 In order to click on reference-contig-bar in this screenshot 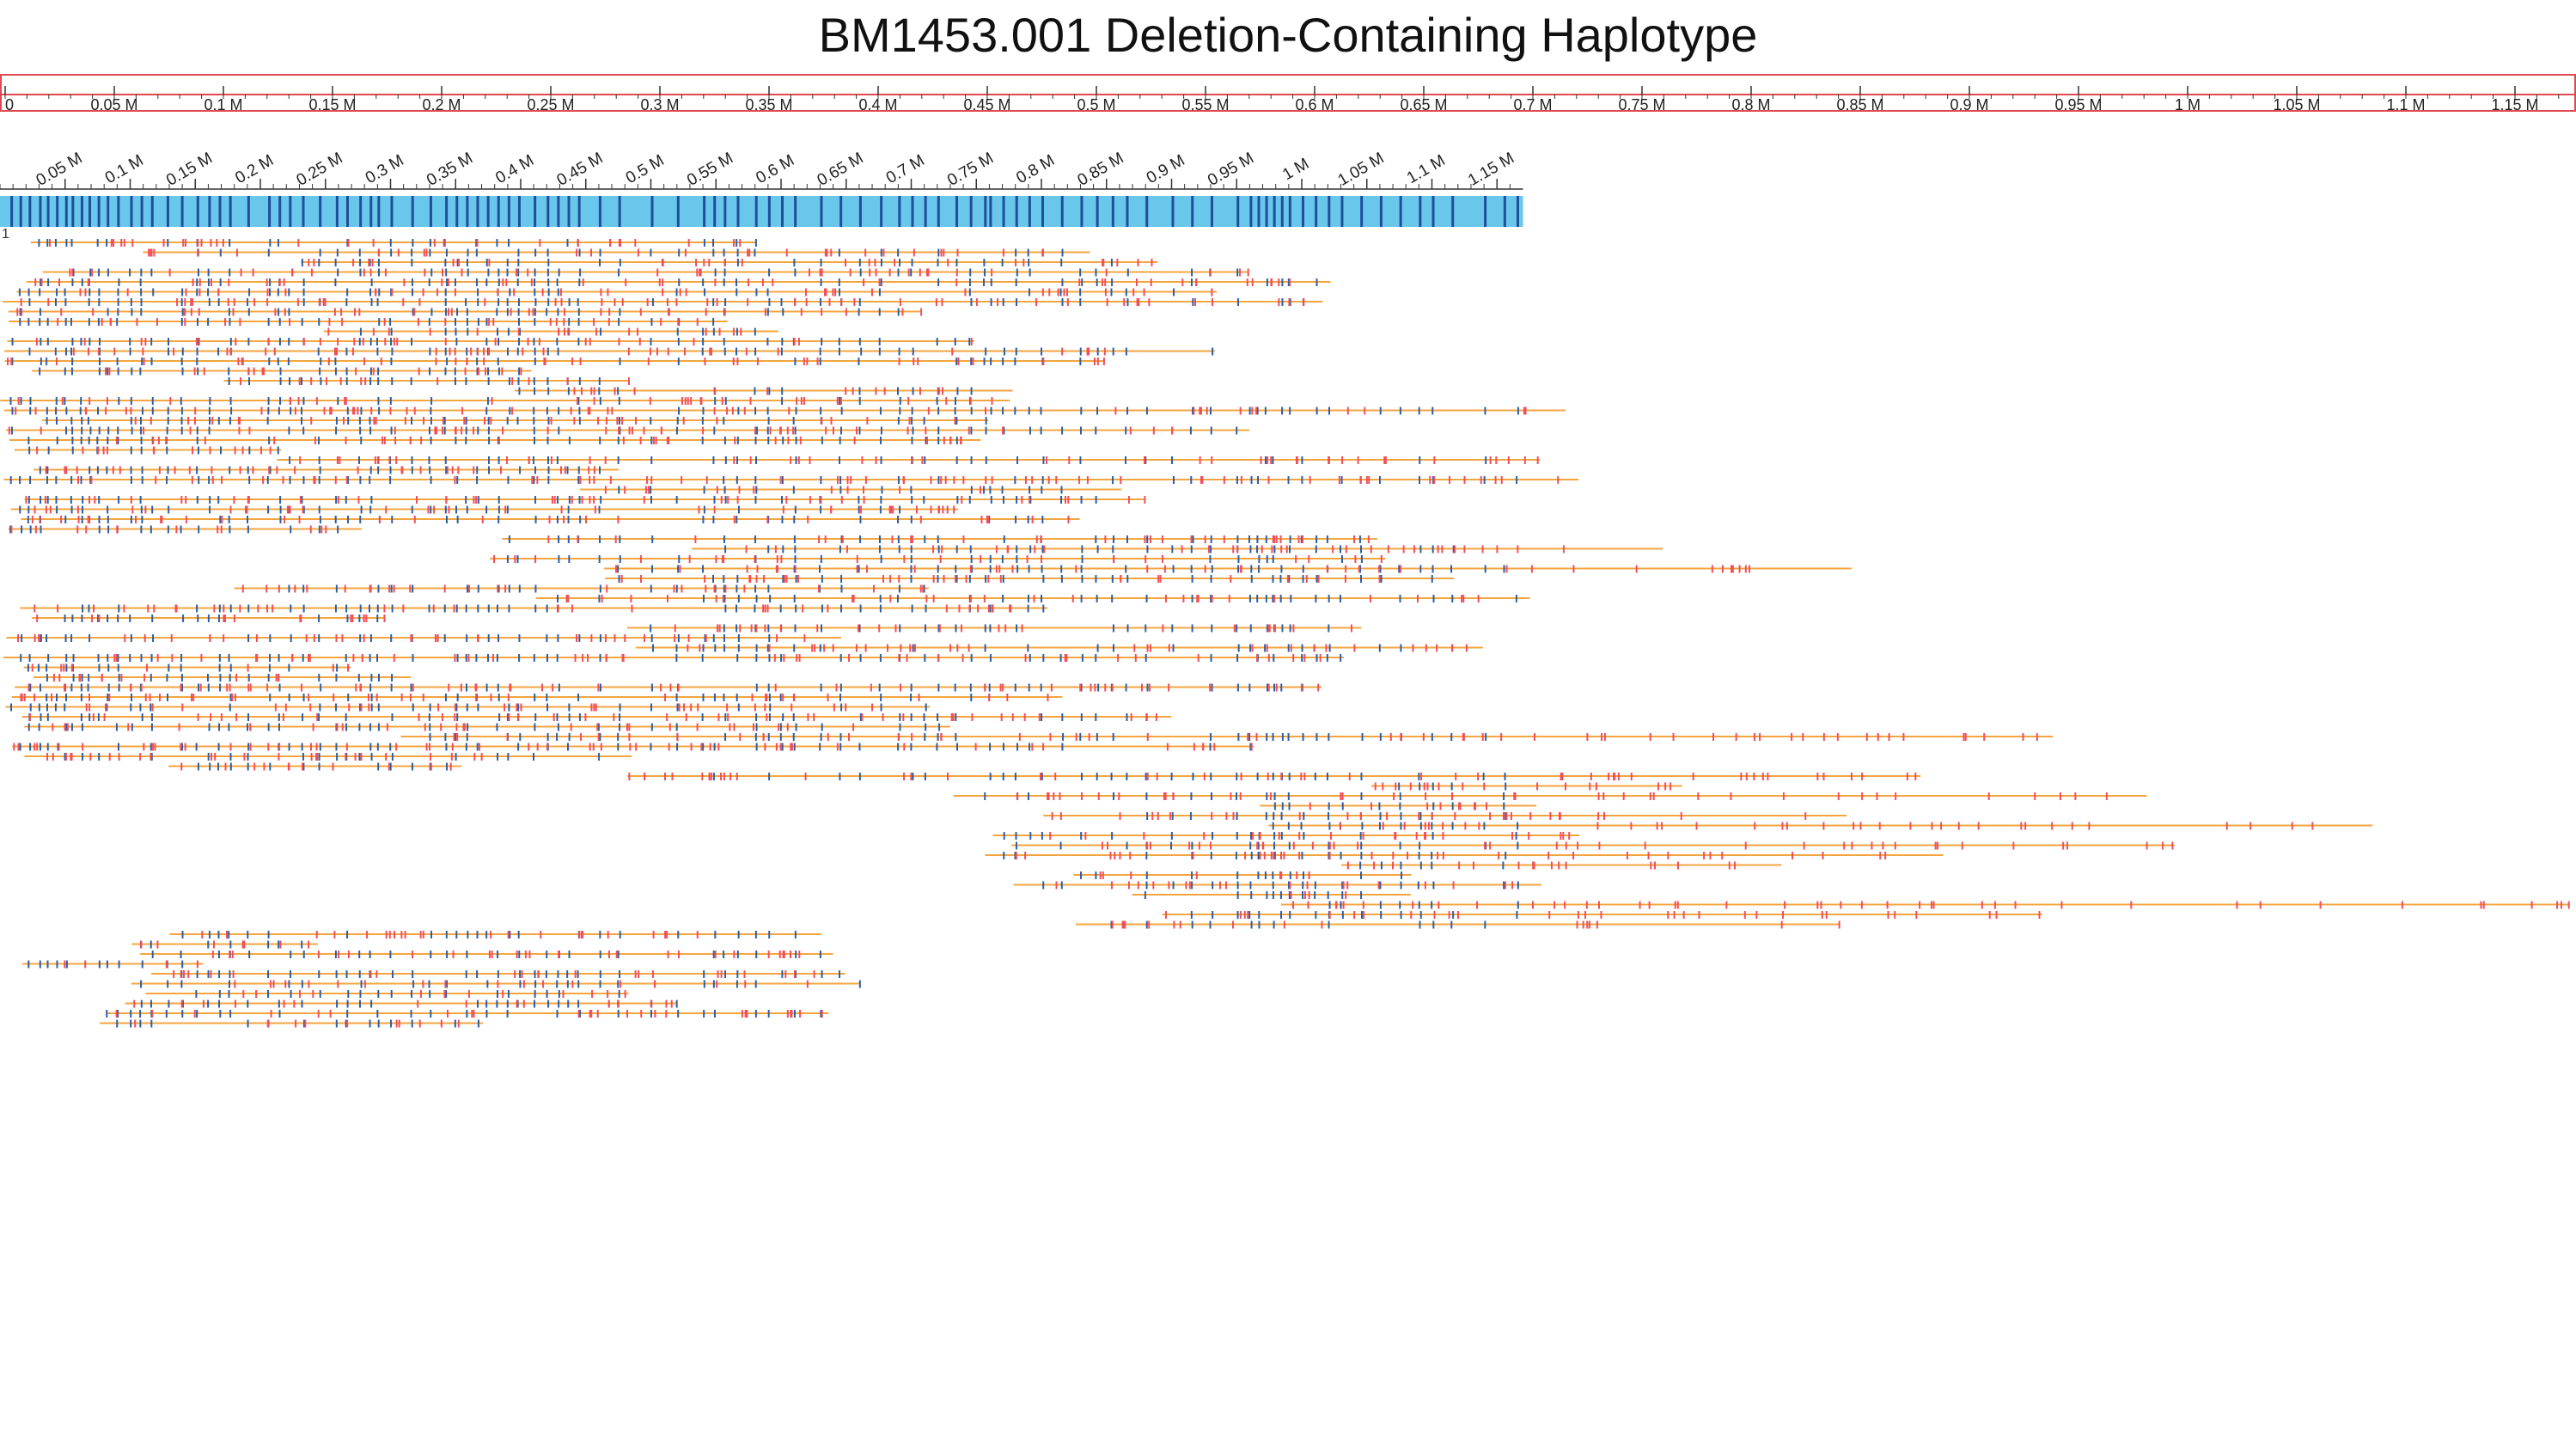, I will do `click(1288, 210)`.